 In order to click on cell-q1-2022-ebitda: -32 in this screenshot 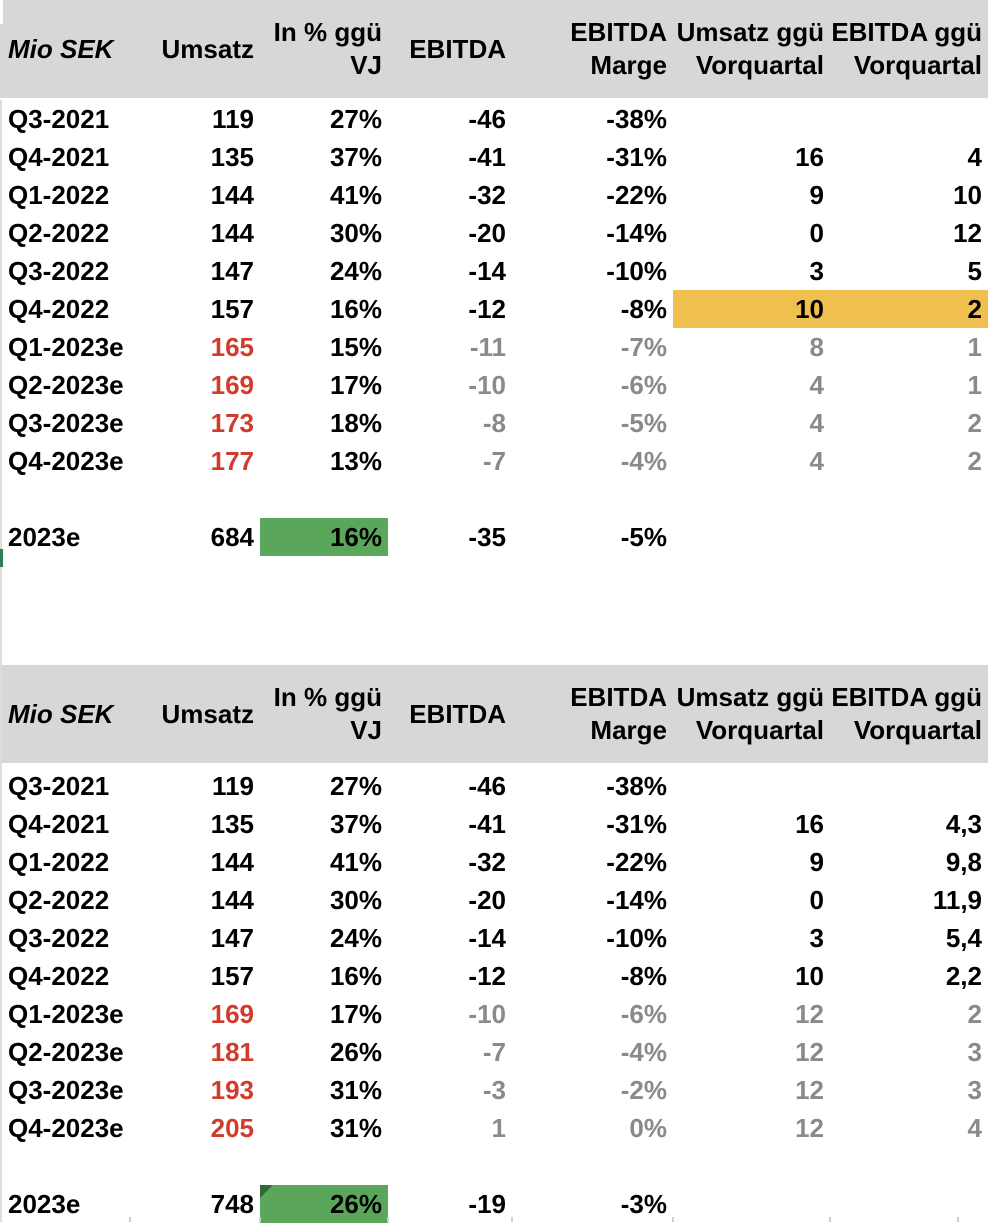, I will do `click(487, 195)`.